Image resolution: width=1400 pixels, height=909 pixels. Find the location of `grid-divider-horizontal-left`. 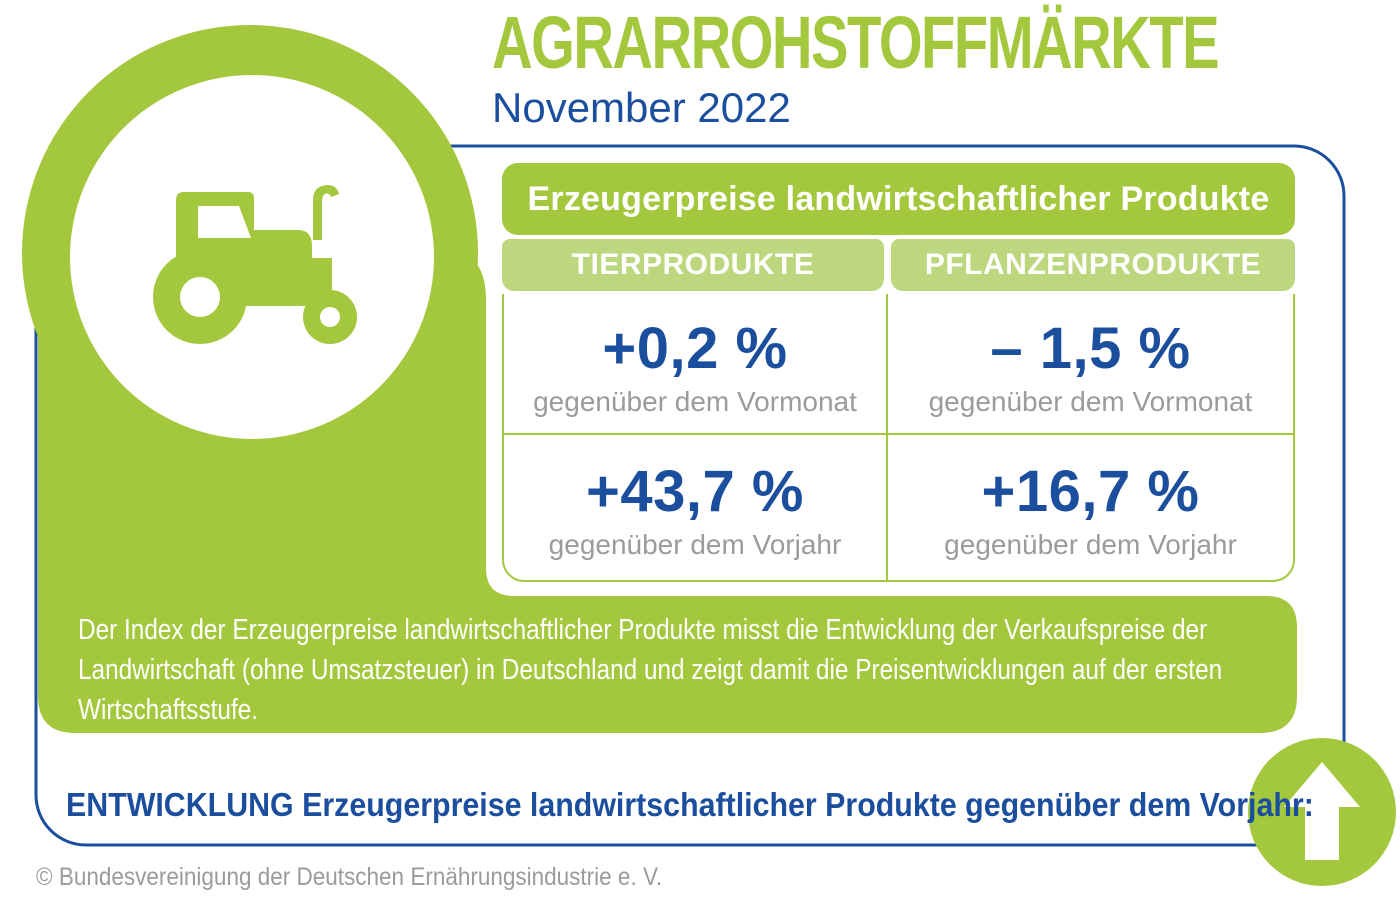

grid-divider-horizontal-left is located at coordinates (695, 434).